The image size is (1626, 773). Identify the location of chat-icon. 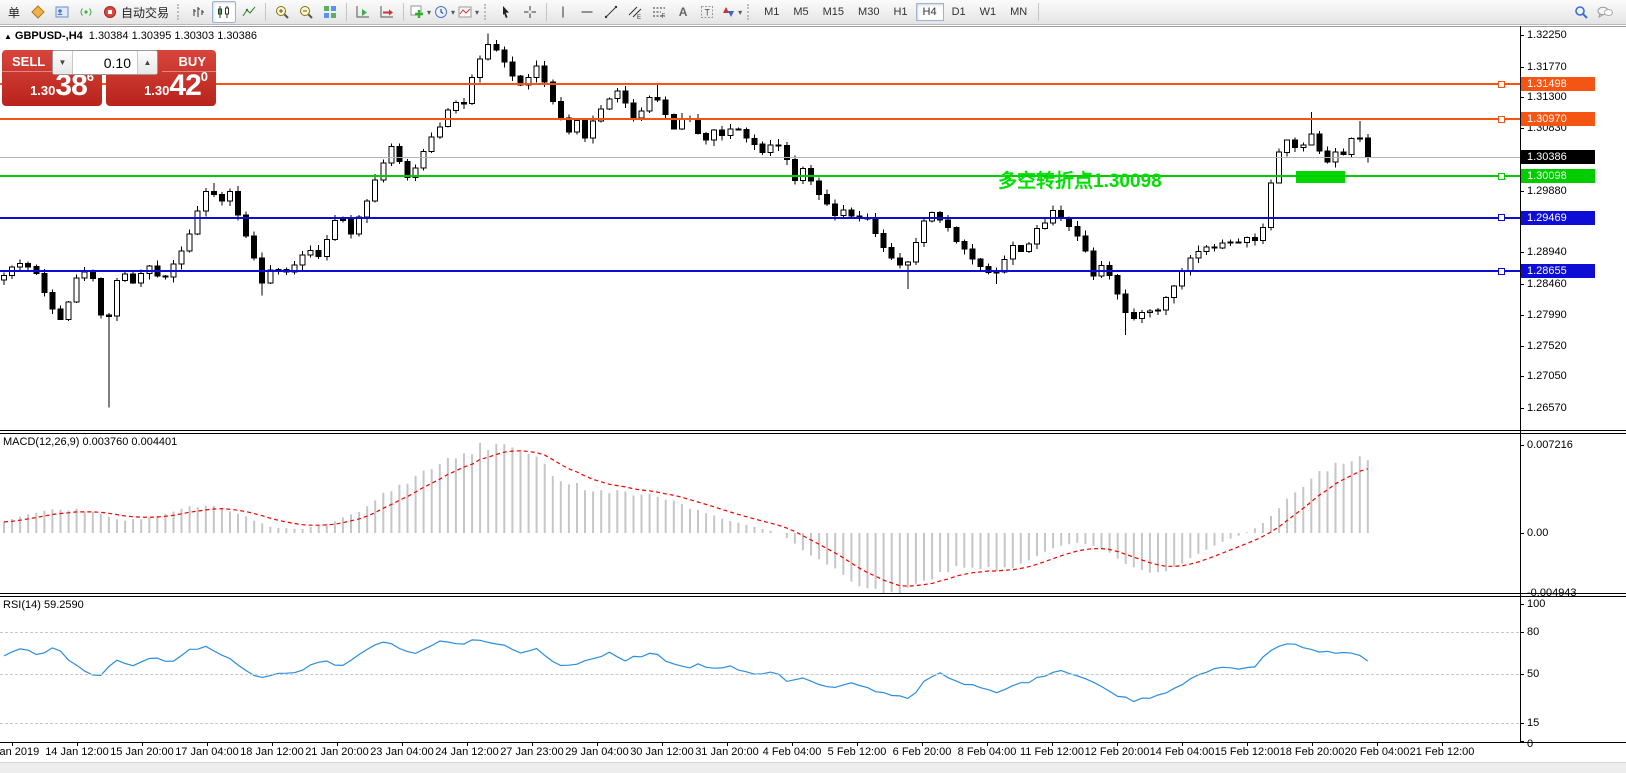
(1605, 12).